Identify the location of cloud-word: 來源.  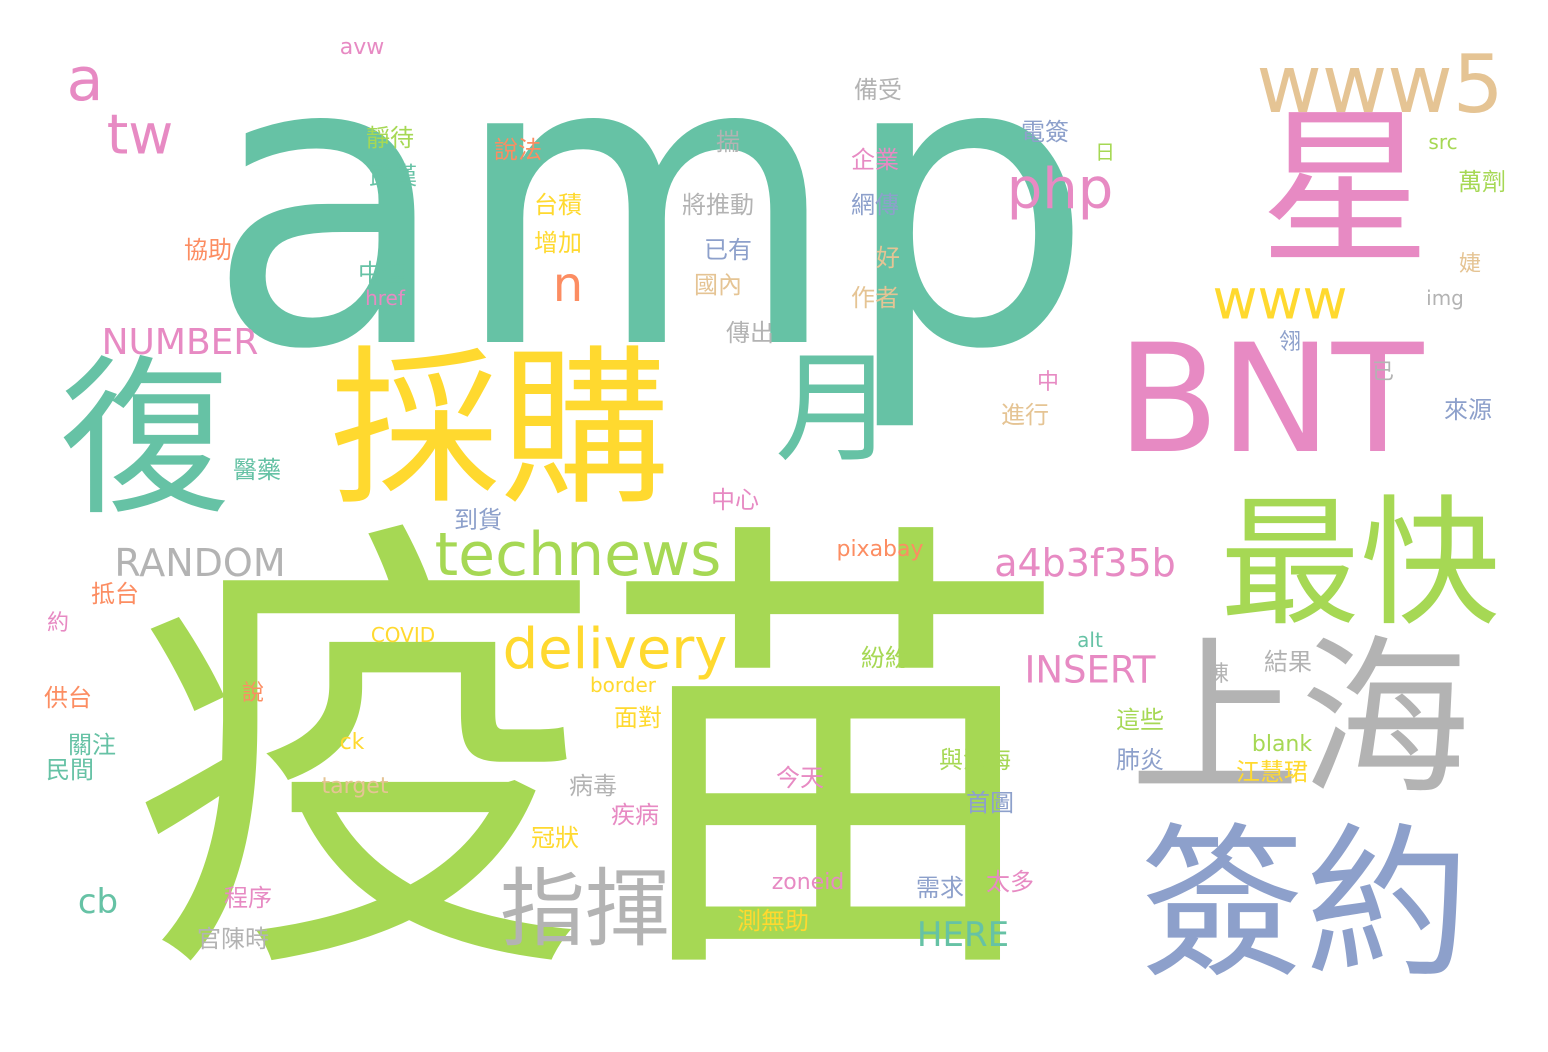
(1468, 410).